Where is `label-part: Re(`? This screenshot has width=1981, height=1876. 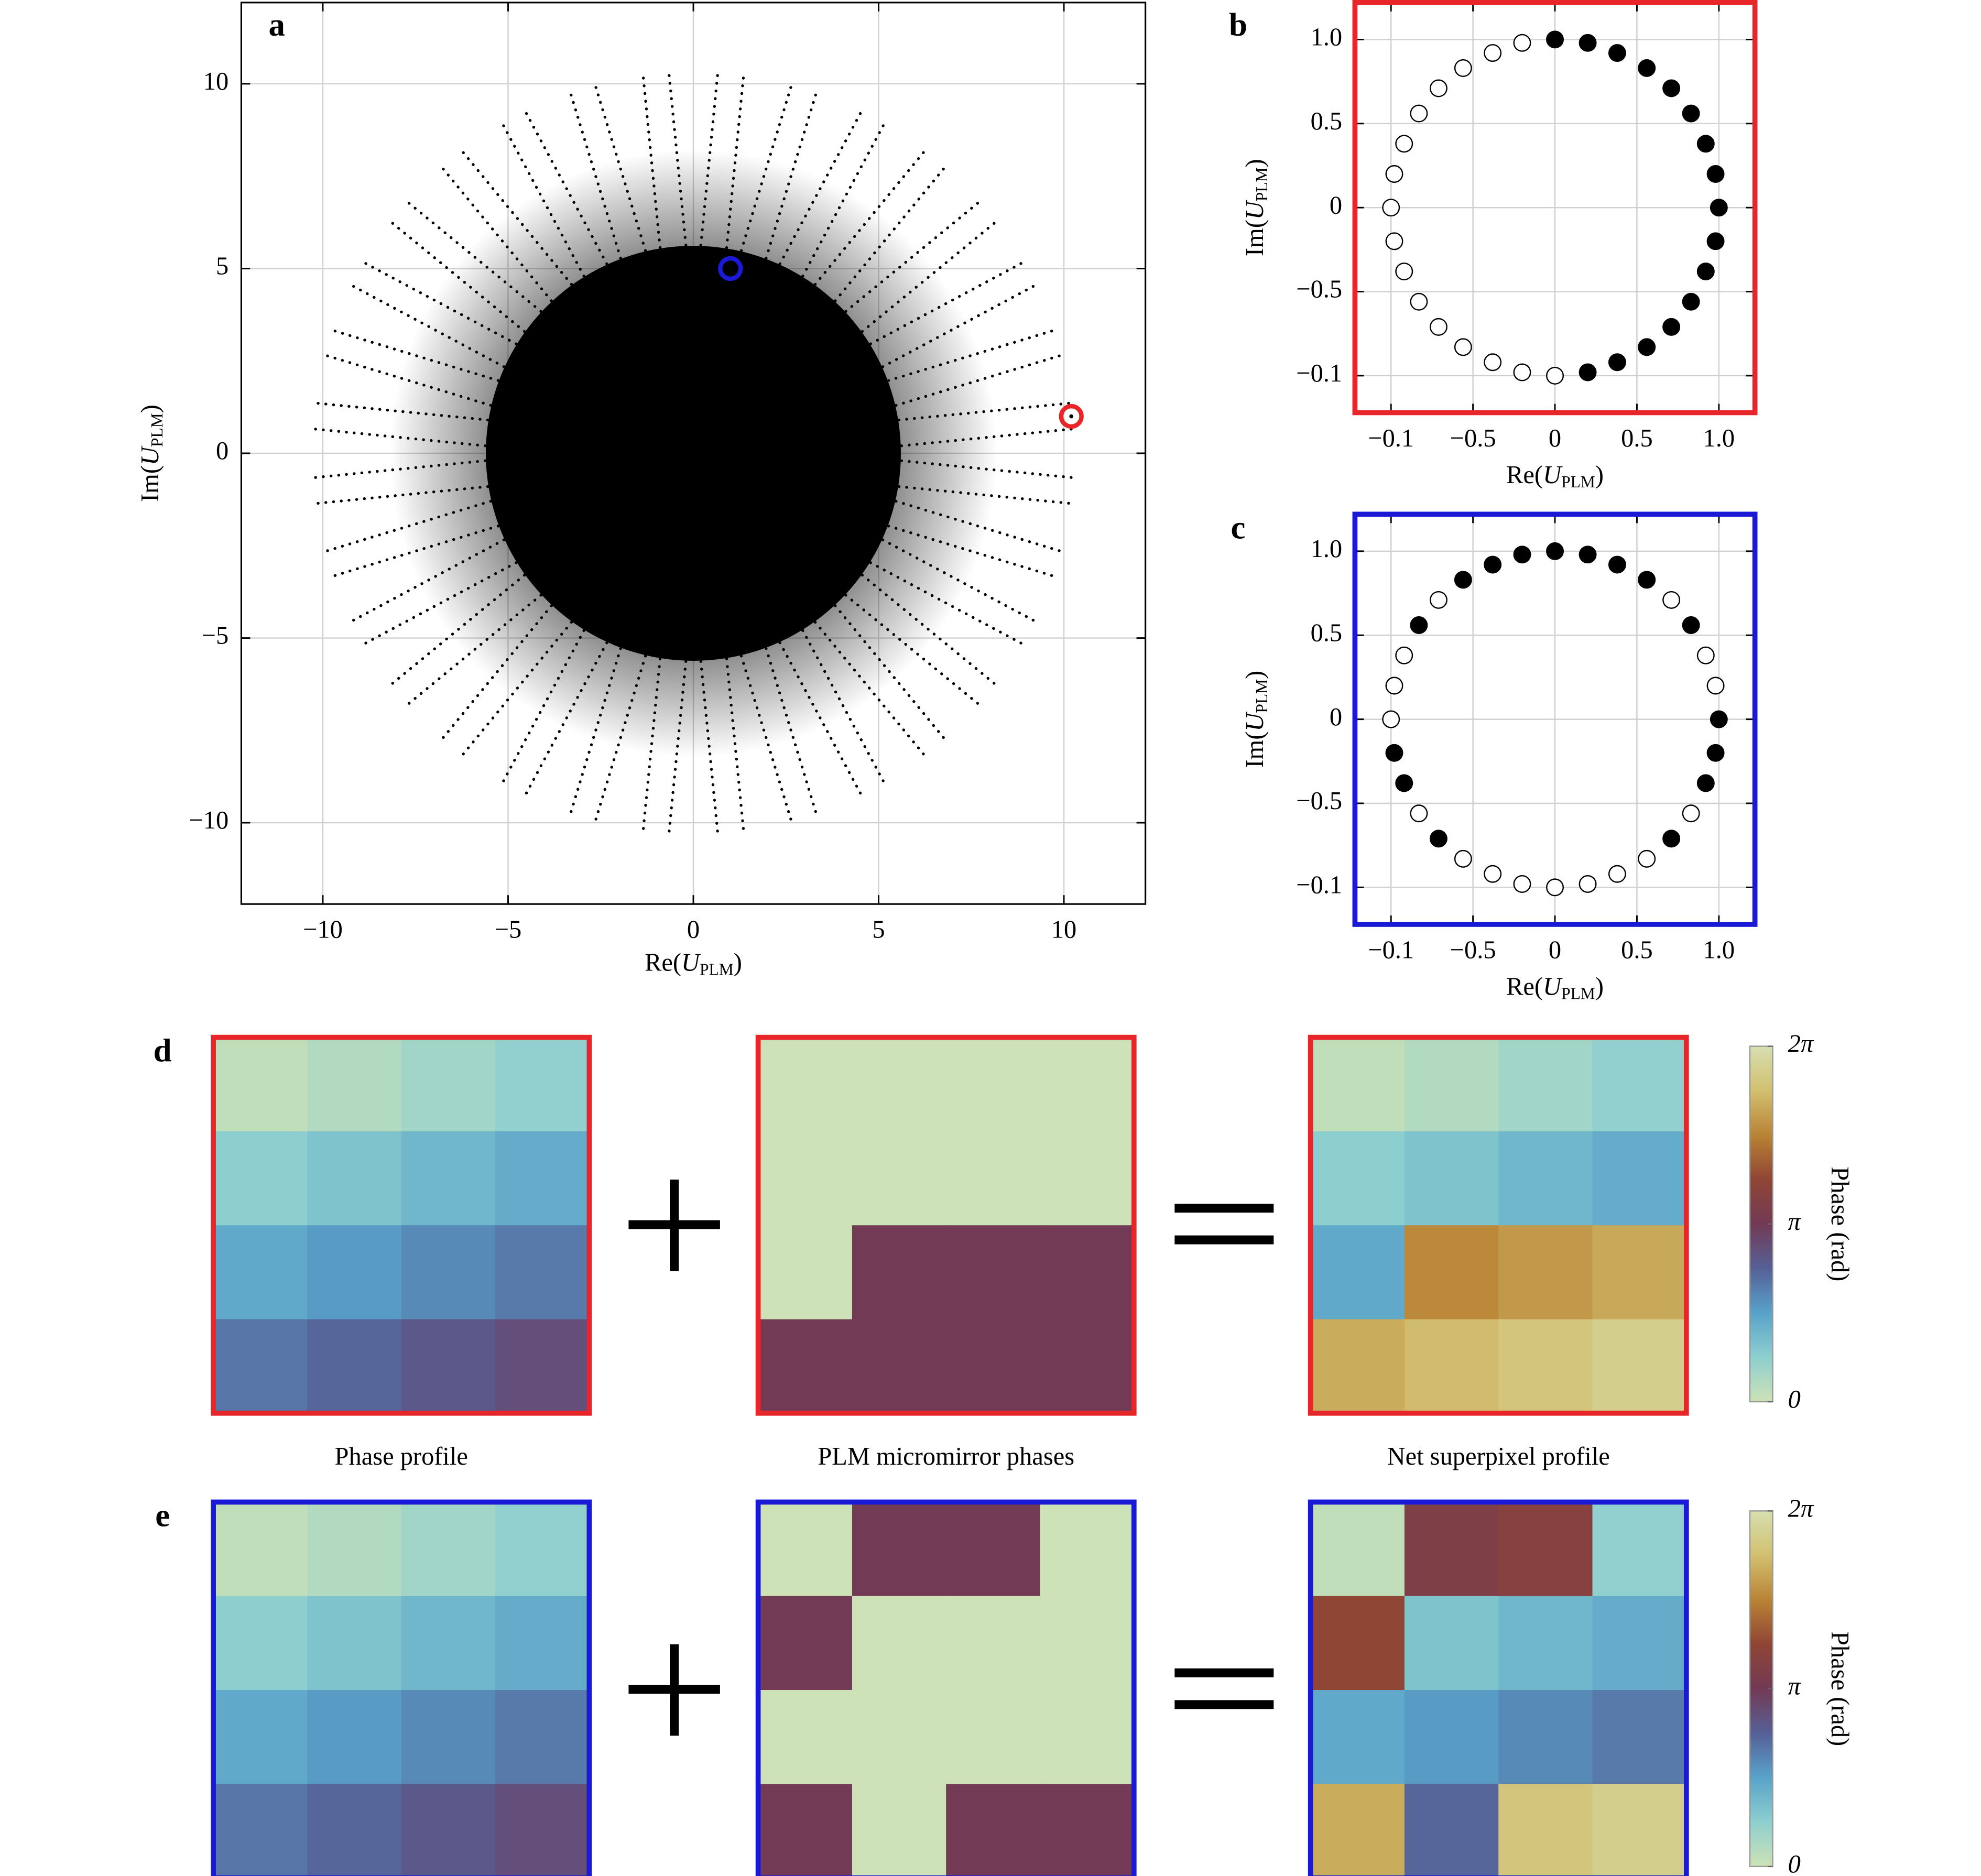
label-part: Re( is located at coordinates (1524, 475).